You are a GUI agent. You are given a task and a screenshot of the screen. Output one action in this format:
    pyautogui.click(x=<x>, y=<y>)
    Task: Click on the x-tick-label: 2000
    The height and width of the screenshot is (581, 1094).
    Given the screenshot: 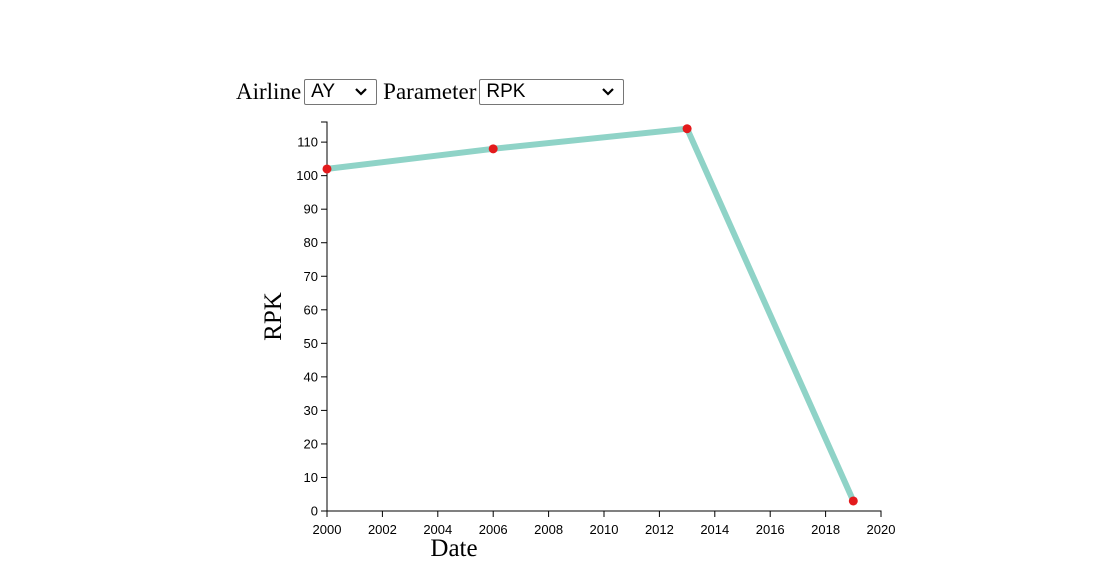 What is the action you would take?
    pyautogui.click(x=327, y=529)
    